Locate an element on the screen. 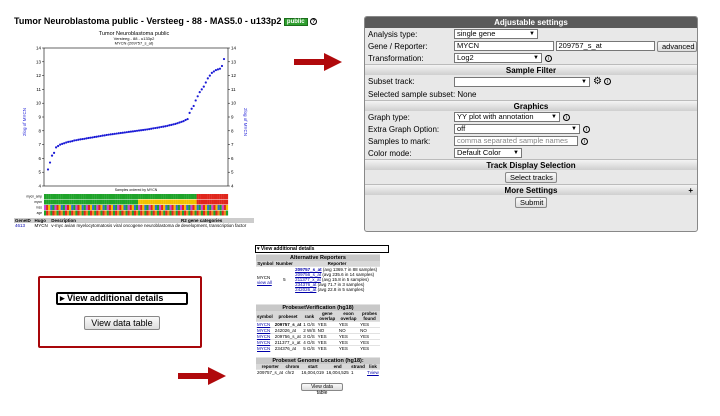 Image resolution: width=720 pixels, height=416 pixels. submit-button: Submit is located at coordinates (531, 202).